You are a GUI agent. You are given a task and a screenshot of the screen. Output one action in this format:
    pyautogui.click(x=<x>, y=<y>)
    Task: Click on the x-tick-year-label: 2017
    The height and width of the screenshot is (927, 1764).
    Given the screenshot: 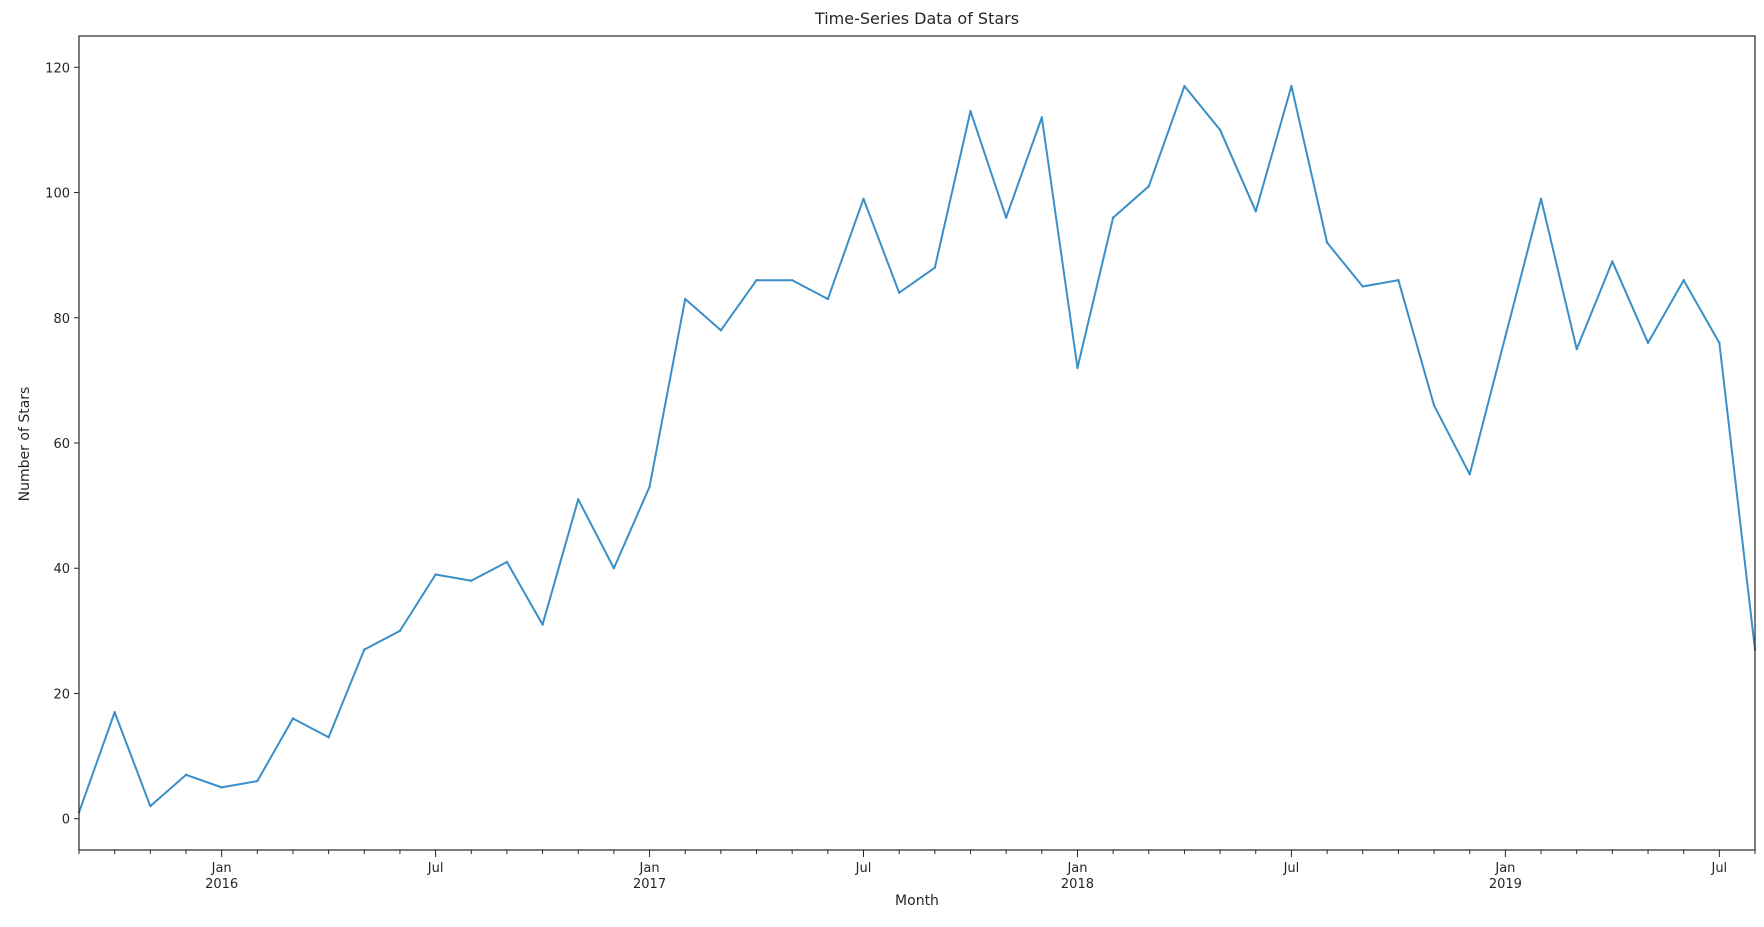 What is the action you would take?
    pyautogui.click(x=649, y=884)
    